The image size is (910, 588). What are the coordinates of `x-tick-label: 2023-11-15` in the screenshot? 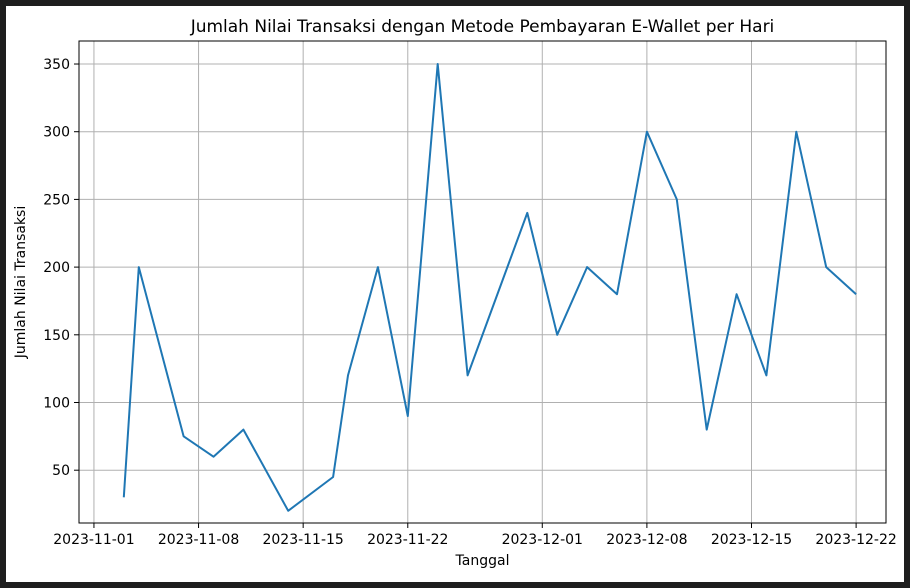 It's located at (302, 540).